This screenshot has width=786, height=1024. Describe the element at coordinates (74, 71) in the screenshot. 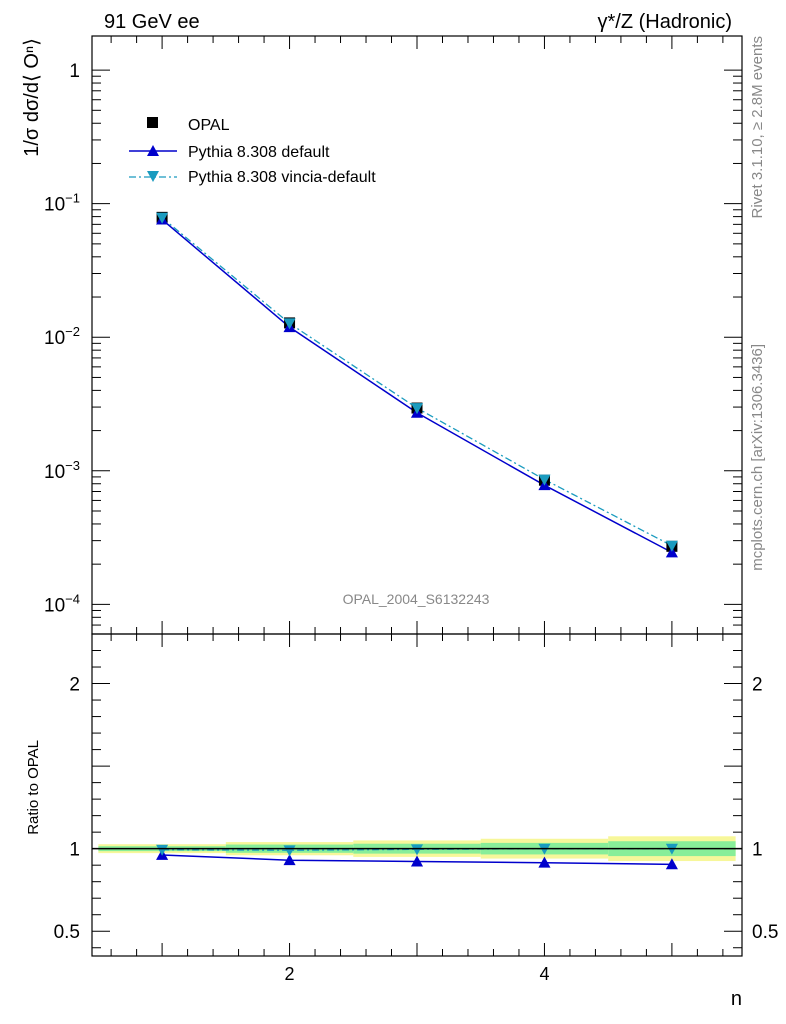

I see `main-y-tick-label-1: 1` at that location.